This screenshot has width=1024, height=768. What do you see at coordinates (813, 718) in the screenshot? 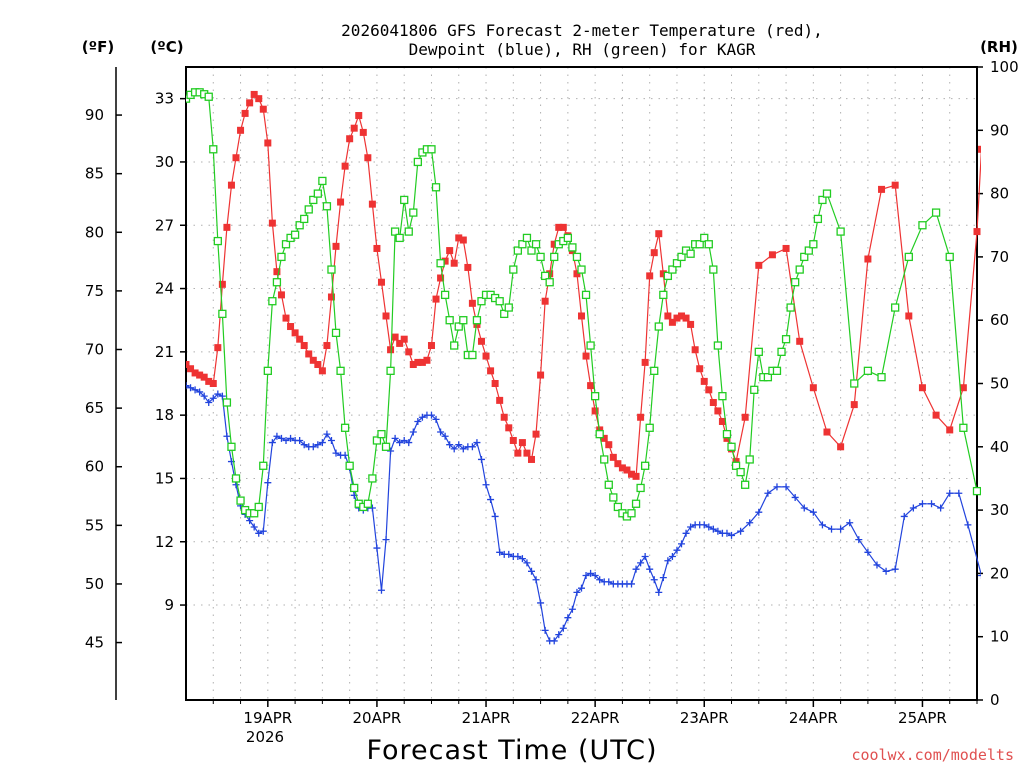
I see `x-day-tick-label: 24APR` at bounding box center [813, 718].